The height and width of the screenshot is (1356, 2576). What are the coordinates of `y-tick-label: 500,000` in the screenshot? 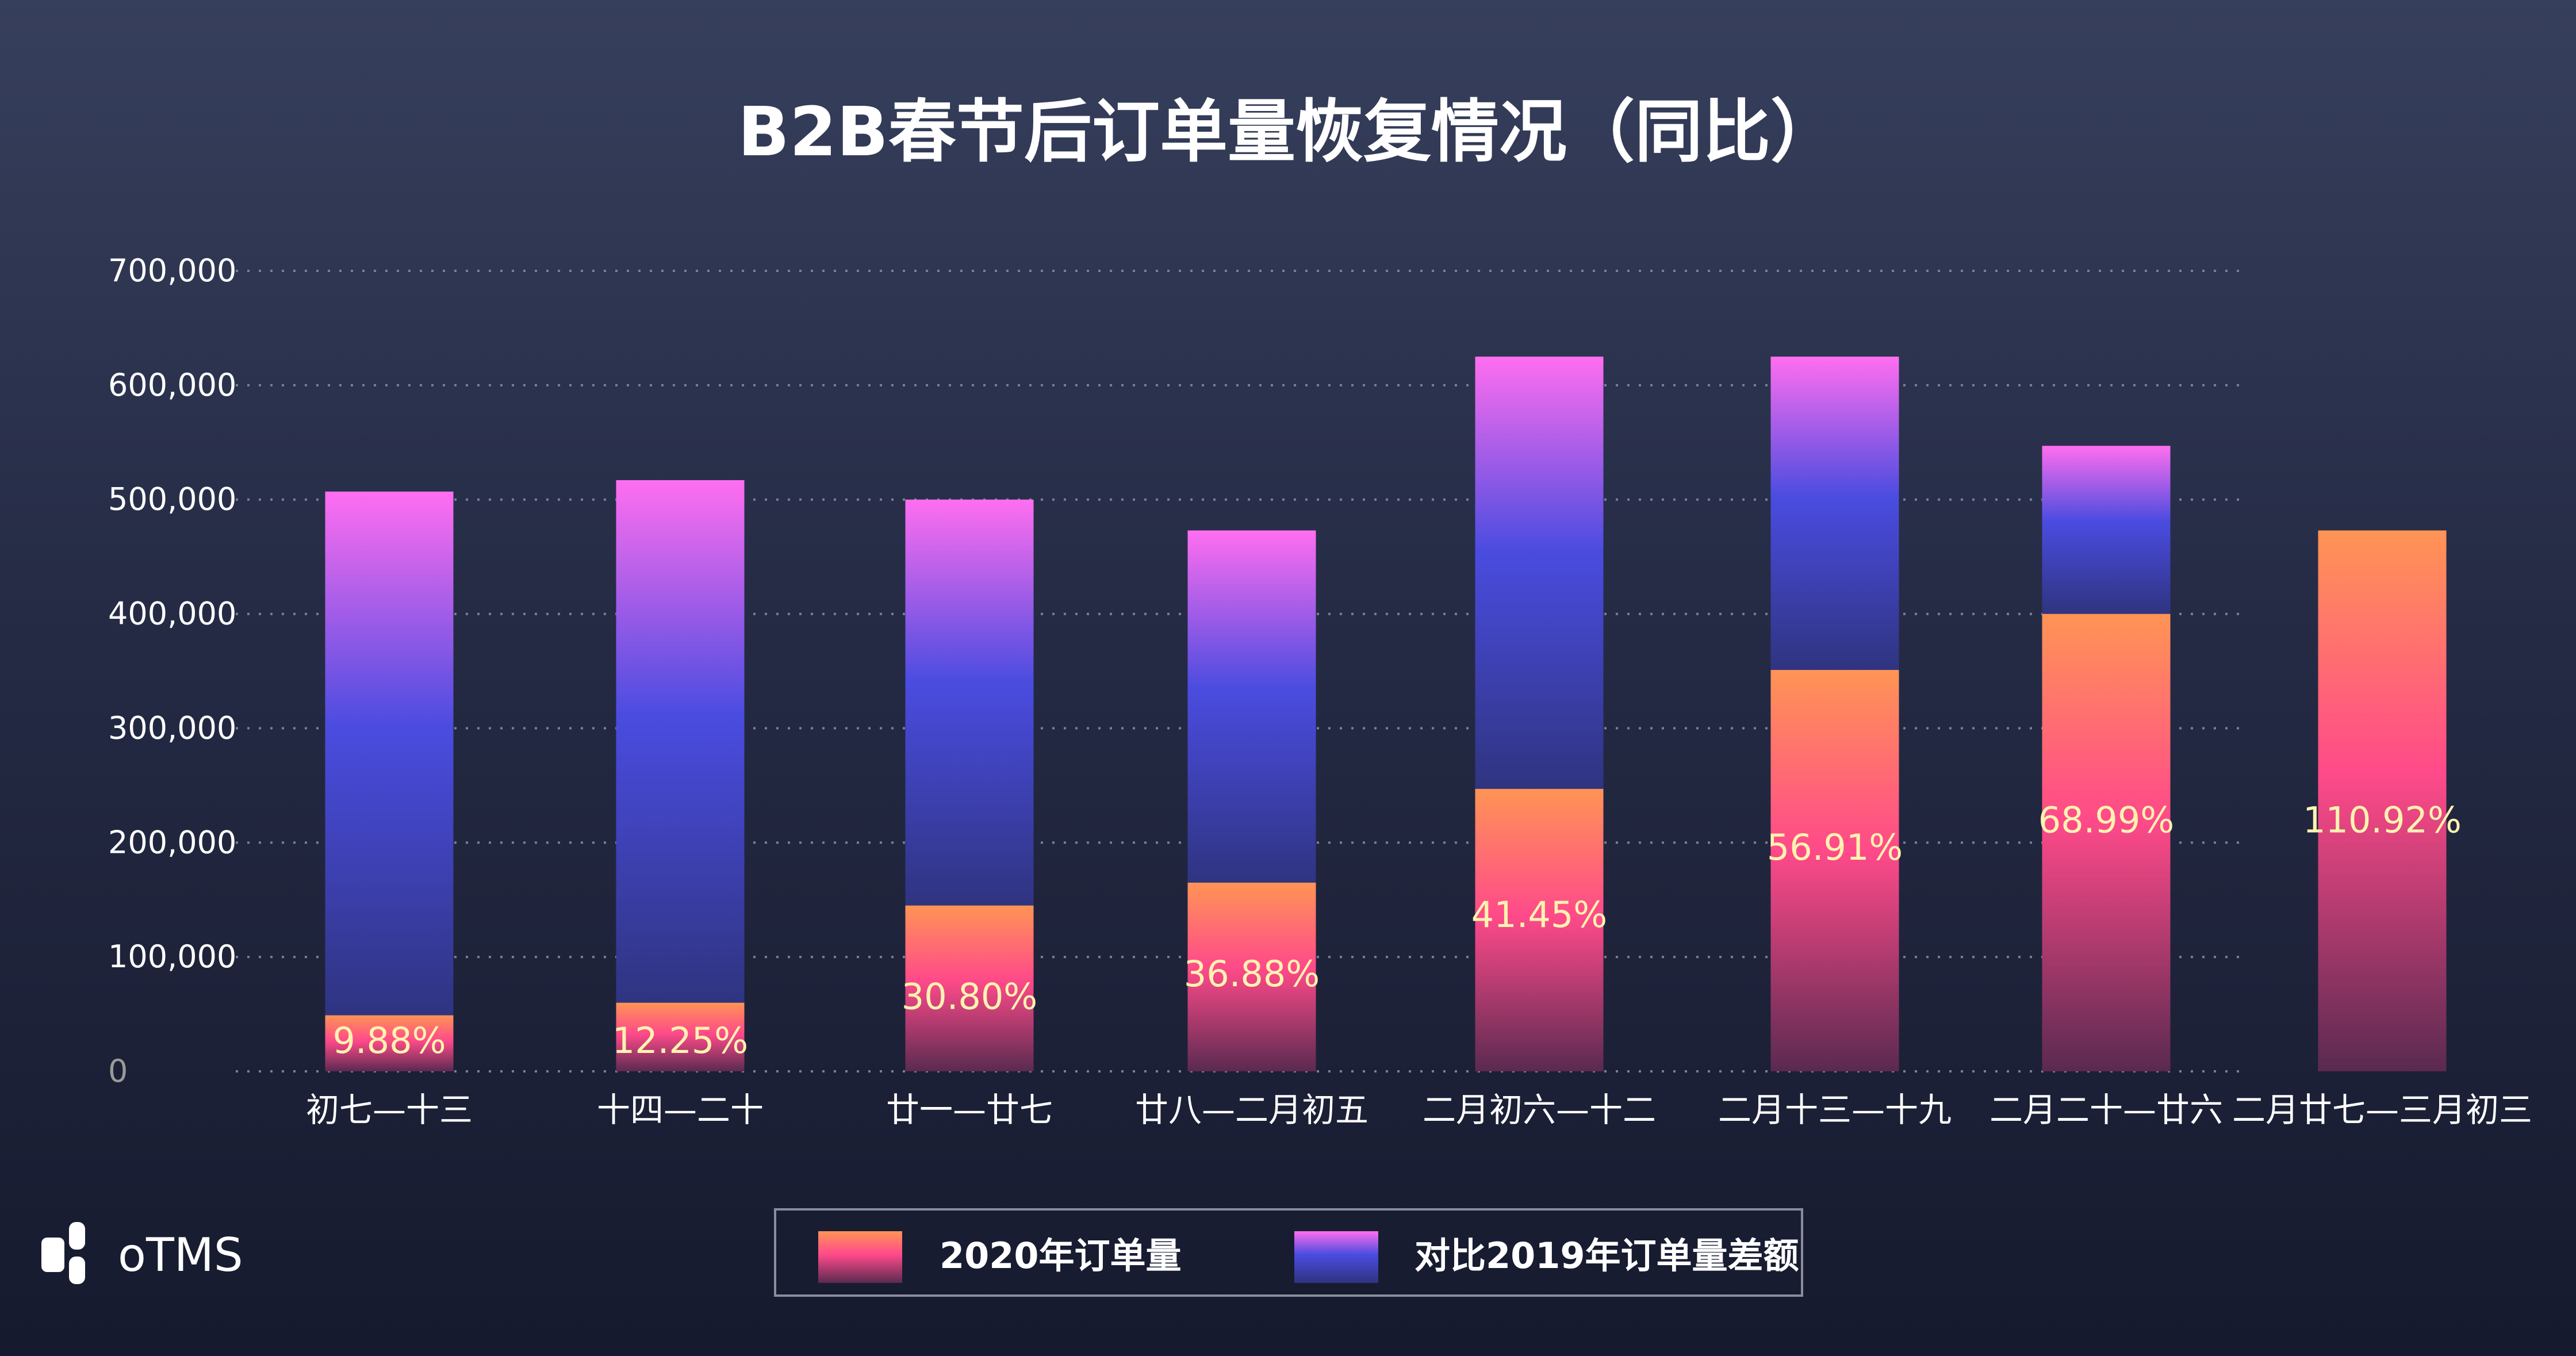 It's located at (172, 499).